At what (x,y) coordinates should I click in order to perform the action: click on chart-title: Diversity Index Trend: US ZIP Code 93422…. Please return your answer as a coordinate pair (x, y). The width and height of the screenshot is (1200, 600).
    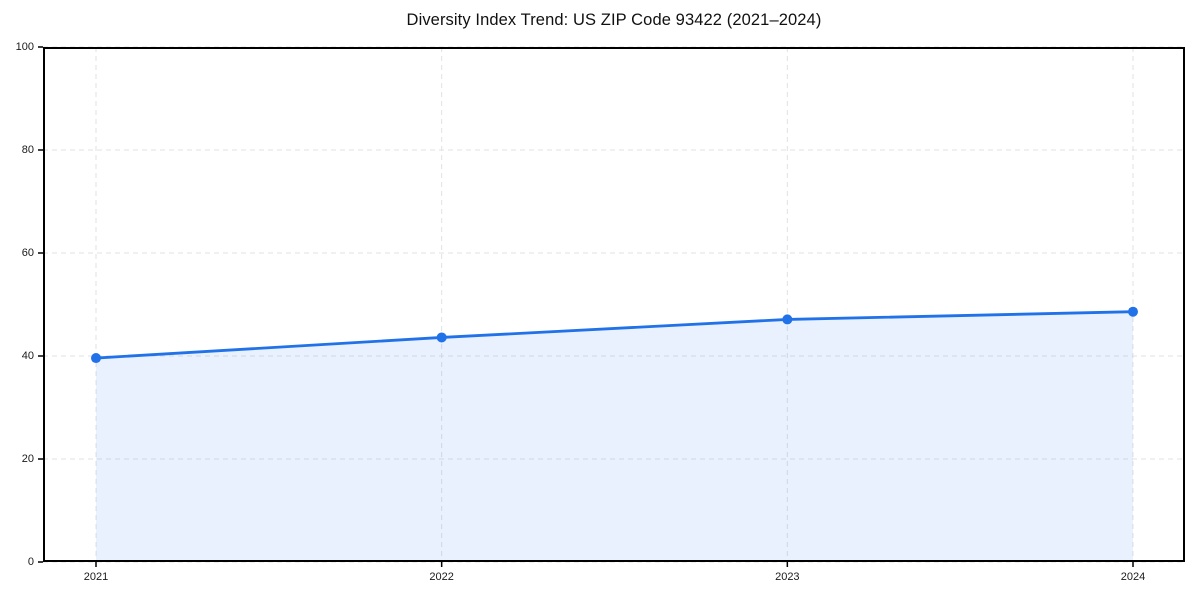
    Looking at the image, I should click on (614, 20).